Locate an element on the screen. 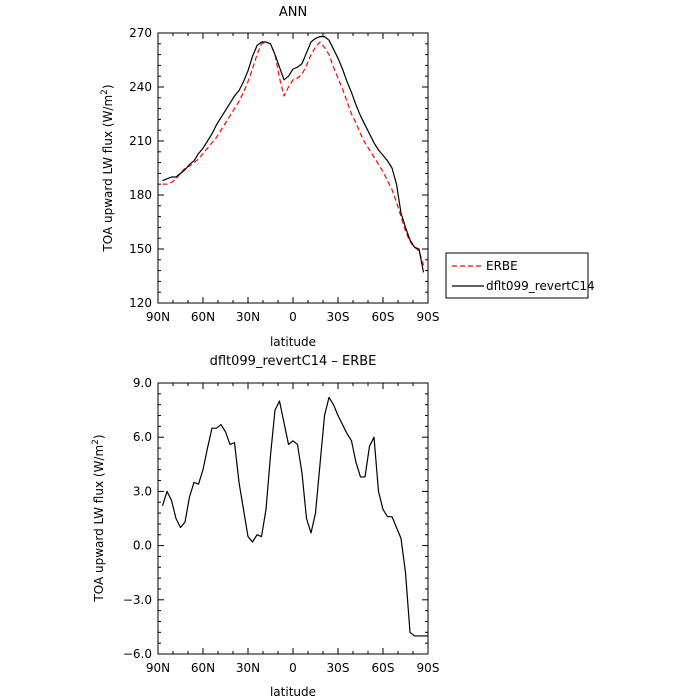 The height and width of the screenshot is (700, 700). bottom-xtick-label: 90S is located at coordinates (428, 668).